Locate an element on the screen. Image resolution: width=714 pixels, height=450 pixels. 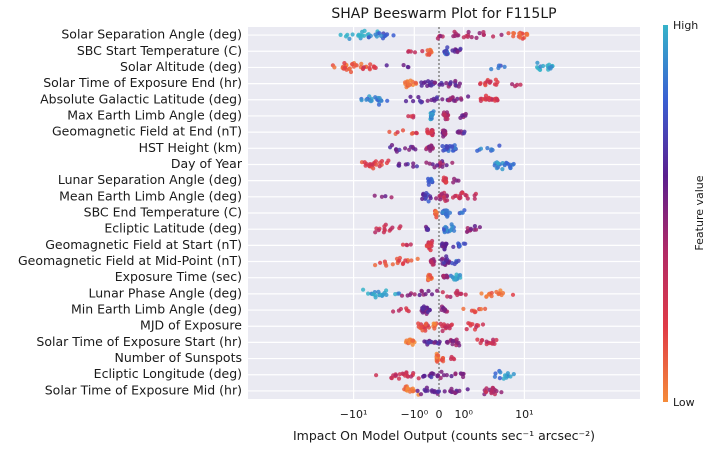
feature-label: Number of Sunspots is located at coordinates (179, 357).